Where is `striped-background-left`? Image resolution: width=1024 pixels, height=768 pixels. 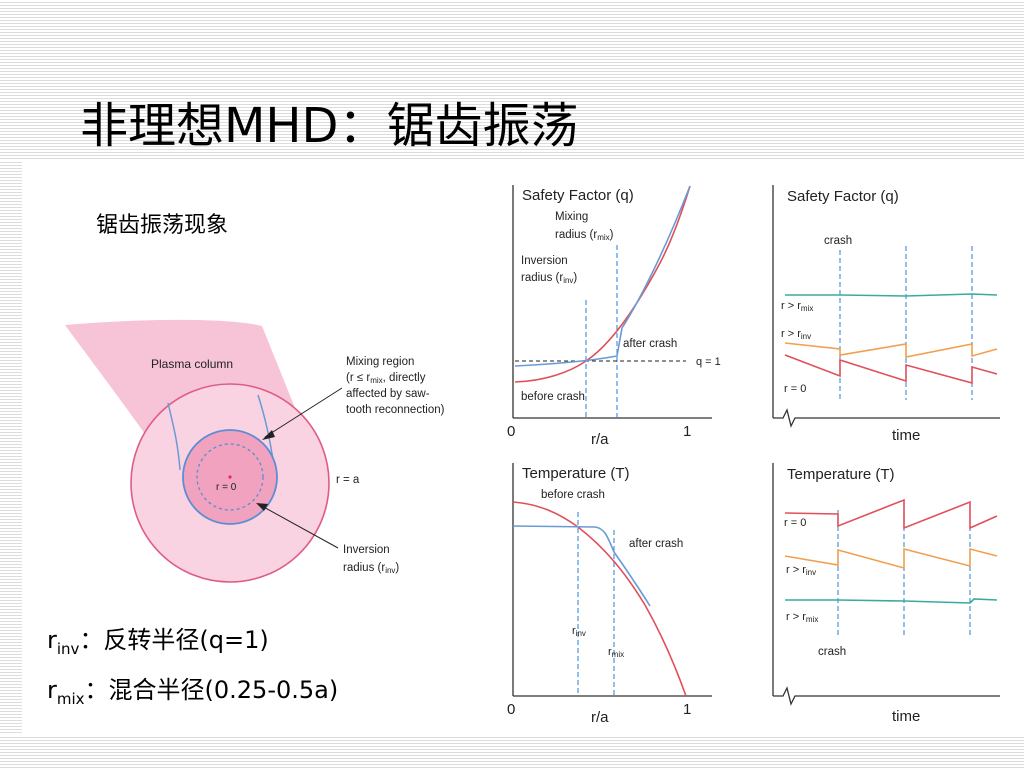
striped-background-left is located at coordinates (11, 464).